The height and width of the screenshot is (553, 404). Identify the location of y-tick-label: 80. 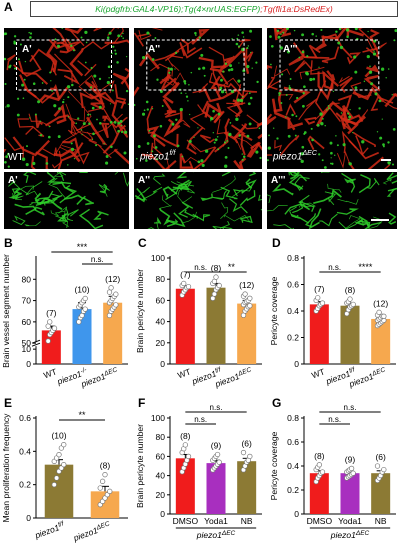
(27, 279).